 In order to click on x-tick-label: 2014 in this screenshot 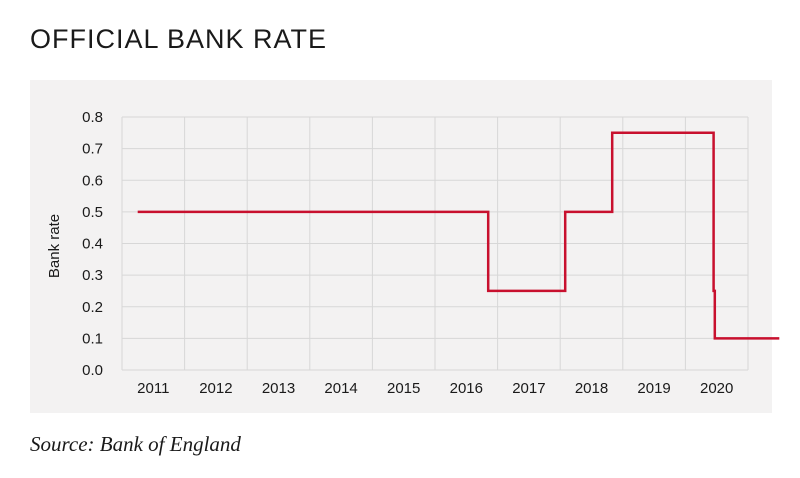, I will do `click(340, 388)`.